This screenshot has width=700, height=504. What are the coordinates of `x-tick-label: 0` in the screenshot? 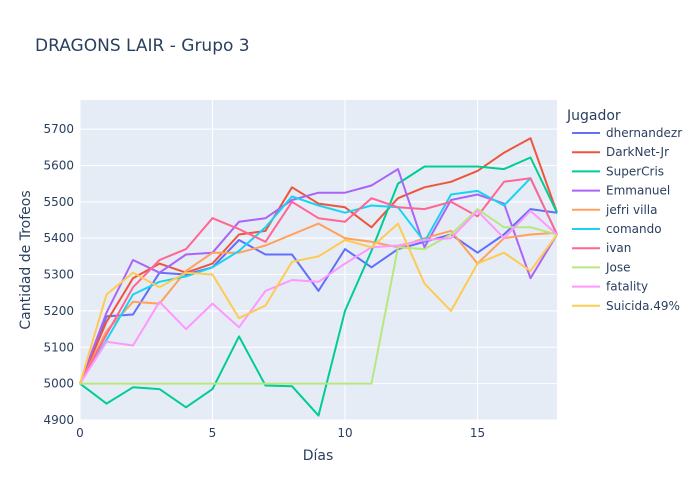 It's located at (80, 433).